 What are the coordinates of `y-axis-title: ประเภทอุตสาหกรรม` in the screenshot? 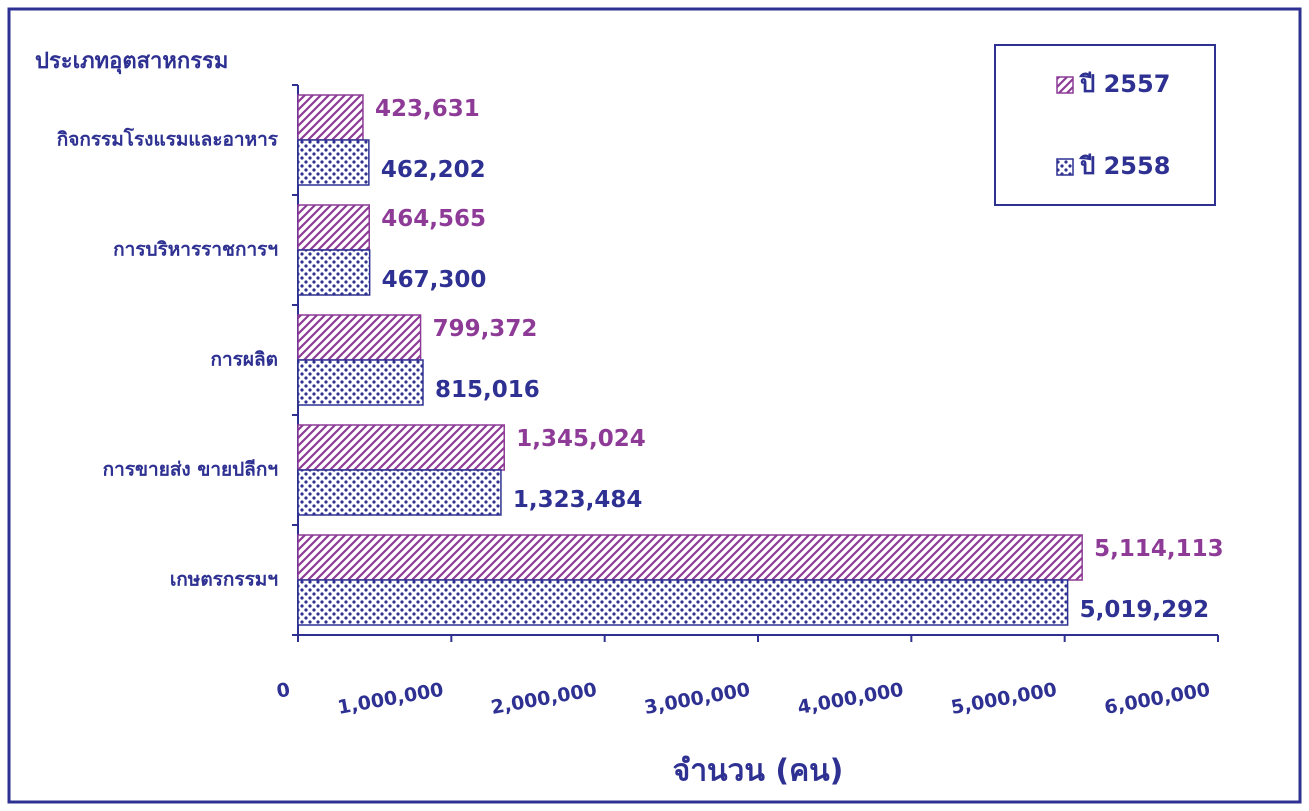 It's located at (131, 62).